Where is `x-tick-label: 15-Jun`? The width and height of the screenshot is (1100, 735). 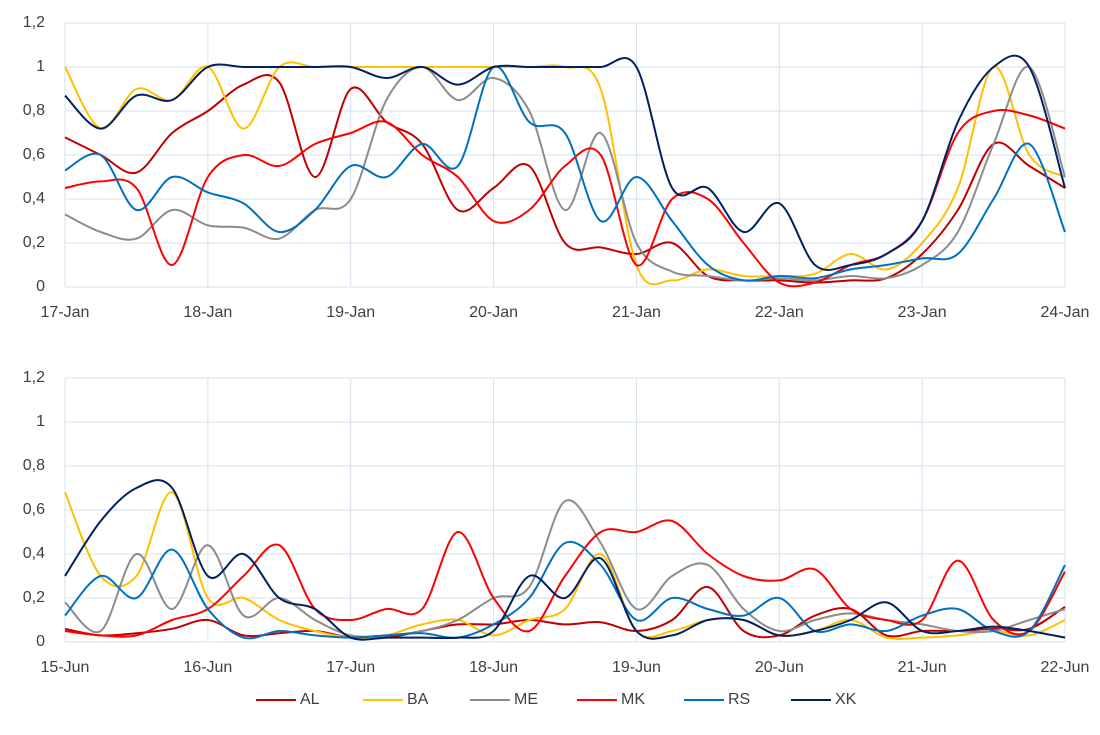 x-tick-label: 15-Jun is located at coordinates (65, 667).